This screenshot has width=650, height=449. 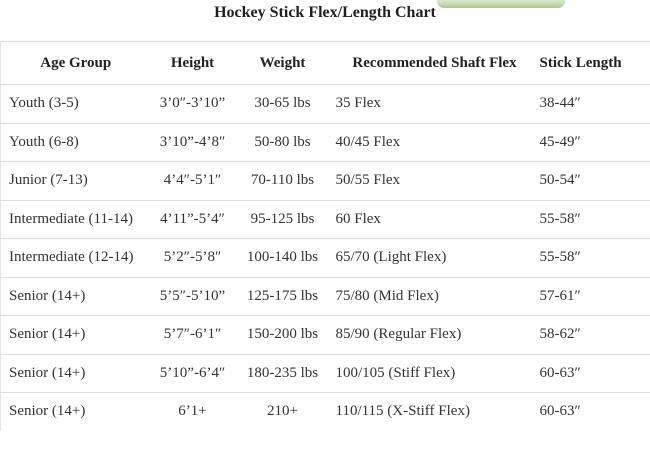 What do you see at coordinates (435, 412) in the screenshot?
I see `cell-shaft-flex: 110/115 (X-Stiff Flex)` at bounding box center [435, 412].